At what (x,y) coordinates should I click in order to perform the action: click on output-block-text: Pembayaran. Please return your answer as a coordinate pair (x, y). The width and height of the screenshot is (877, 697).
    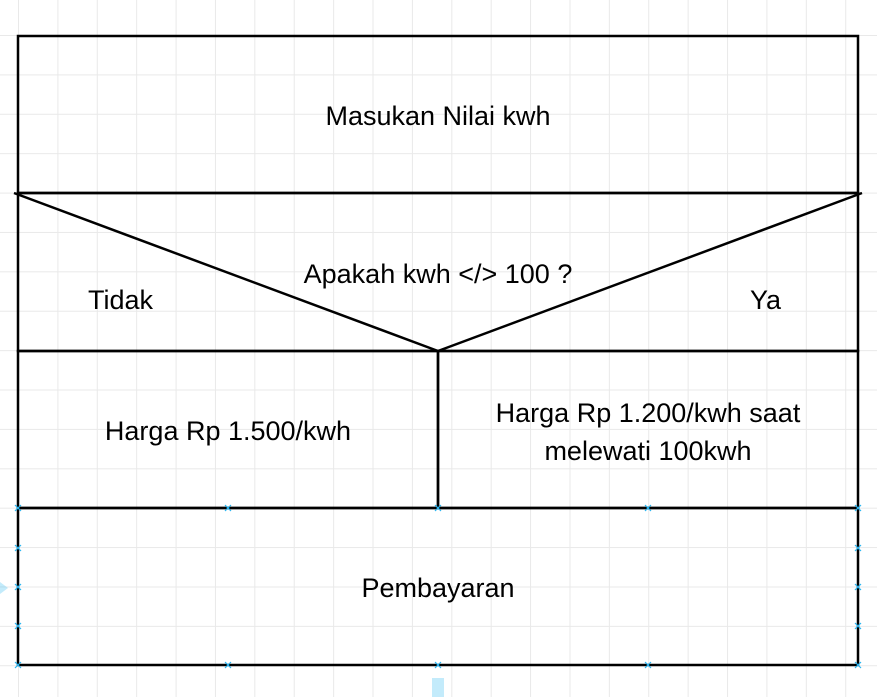
    Looking at the image, I should click on (438, 588).